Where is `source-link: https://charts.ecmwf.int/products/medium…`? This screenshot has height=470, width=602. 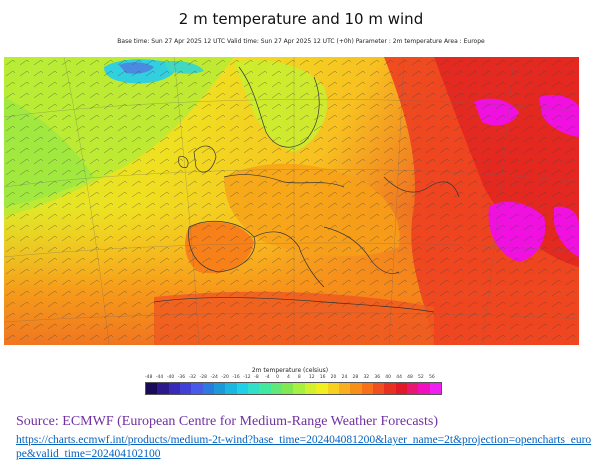 source-link: https://charts.ecmwf.int/products/medium… is located at coordinates (304, 447).